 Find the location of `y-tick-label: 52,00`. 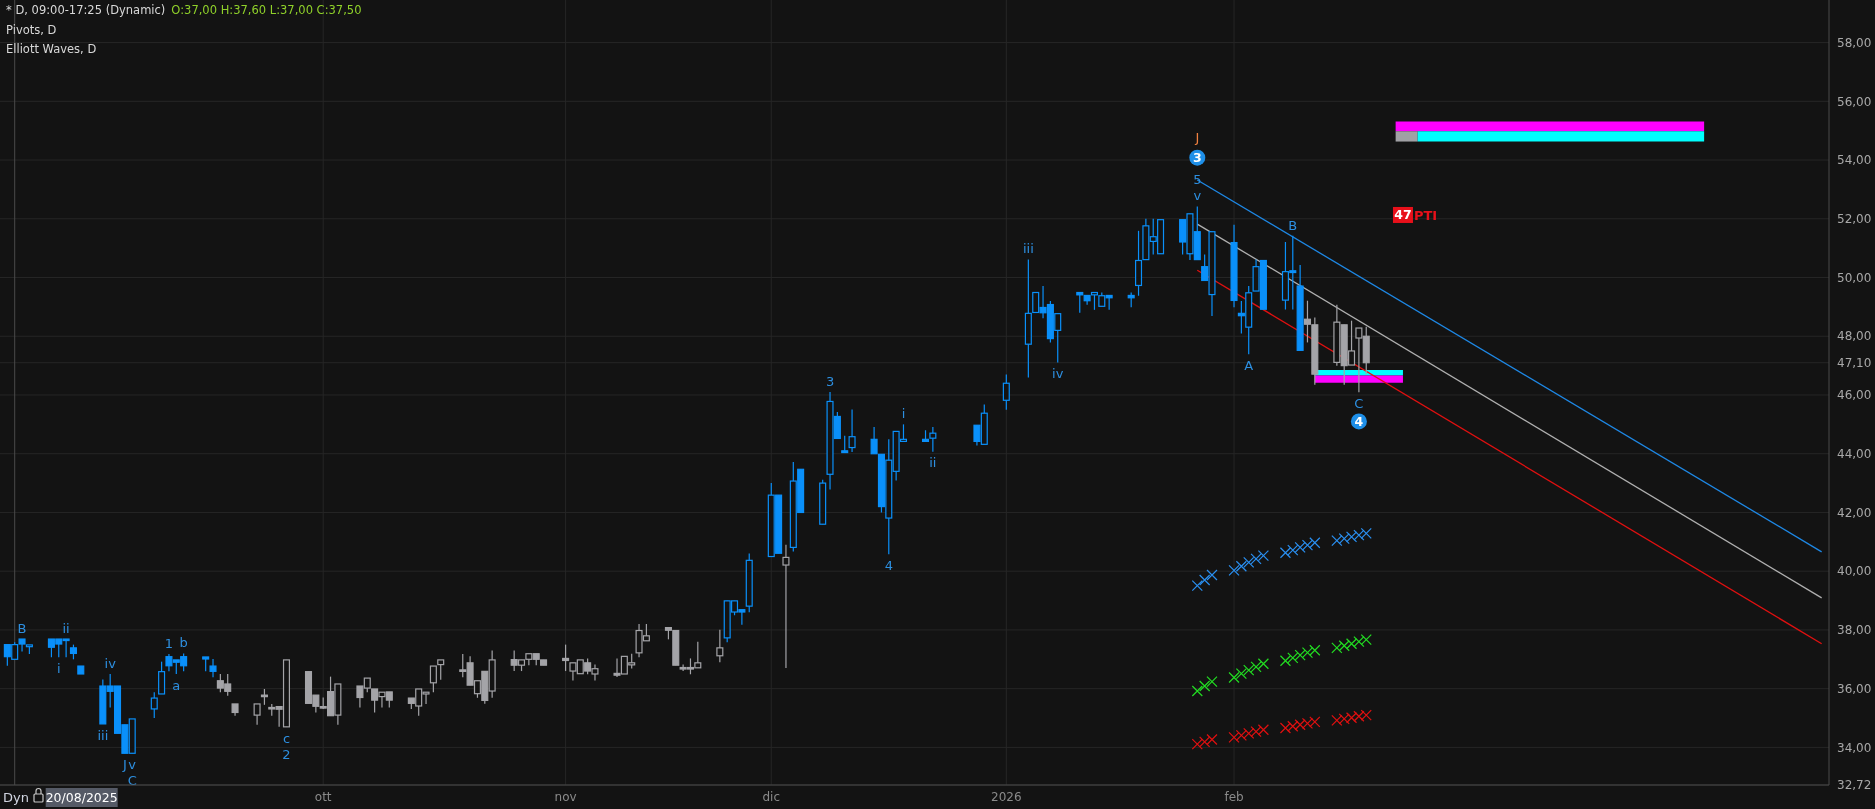

y-tick-label: 52,00 is located at coordinates (1854, 218).